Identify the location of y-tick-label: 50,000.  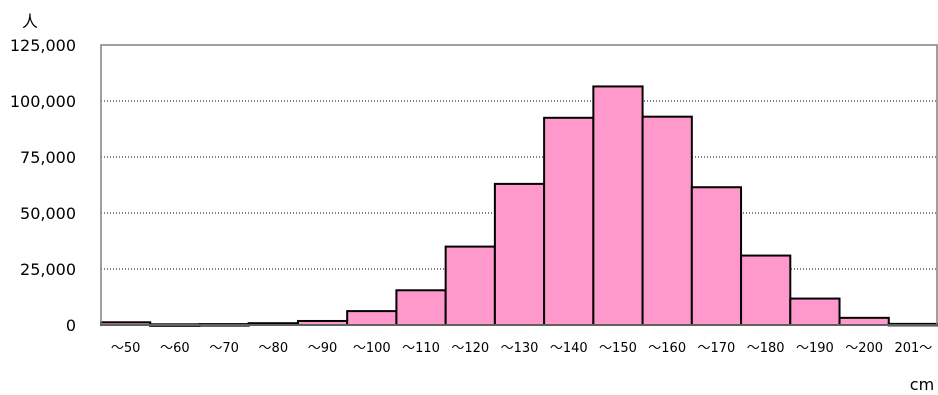
(48, 213).